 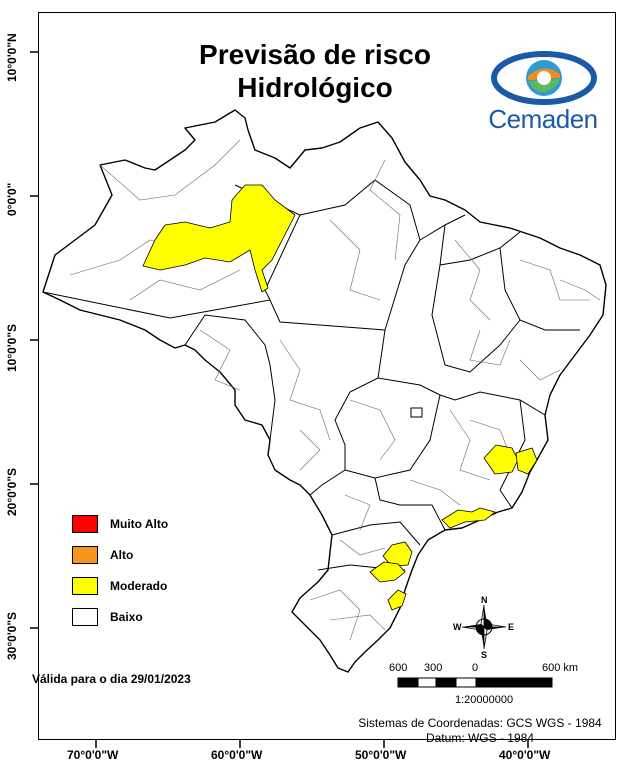 What do you see at coordinates (468, 518) in the screenshot?
I see `risk-area-rio-sao-paulo` at bounding box center [468, 518].